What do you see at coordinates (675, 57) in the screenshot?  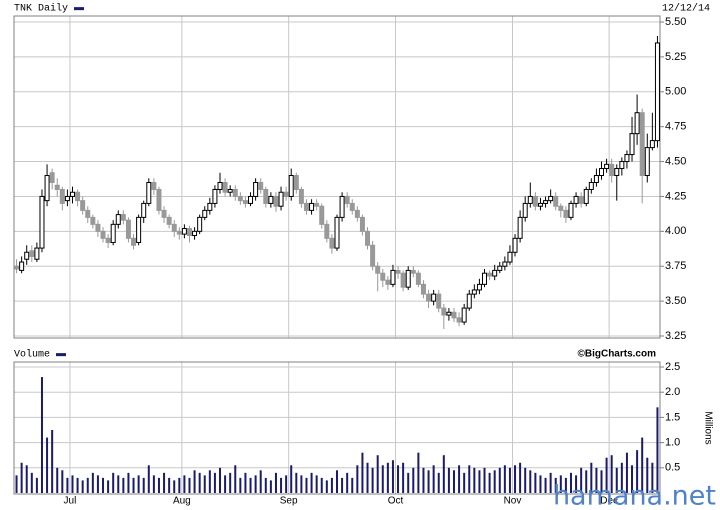 I see `y-tick-label: 5.25` at bounding box center [675, 57].